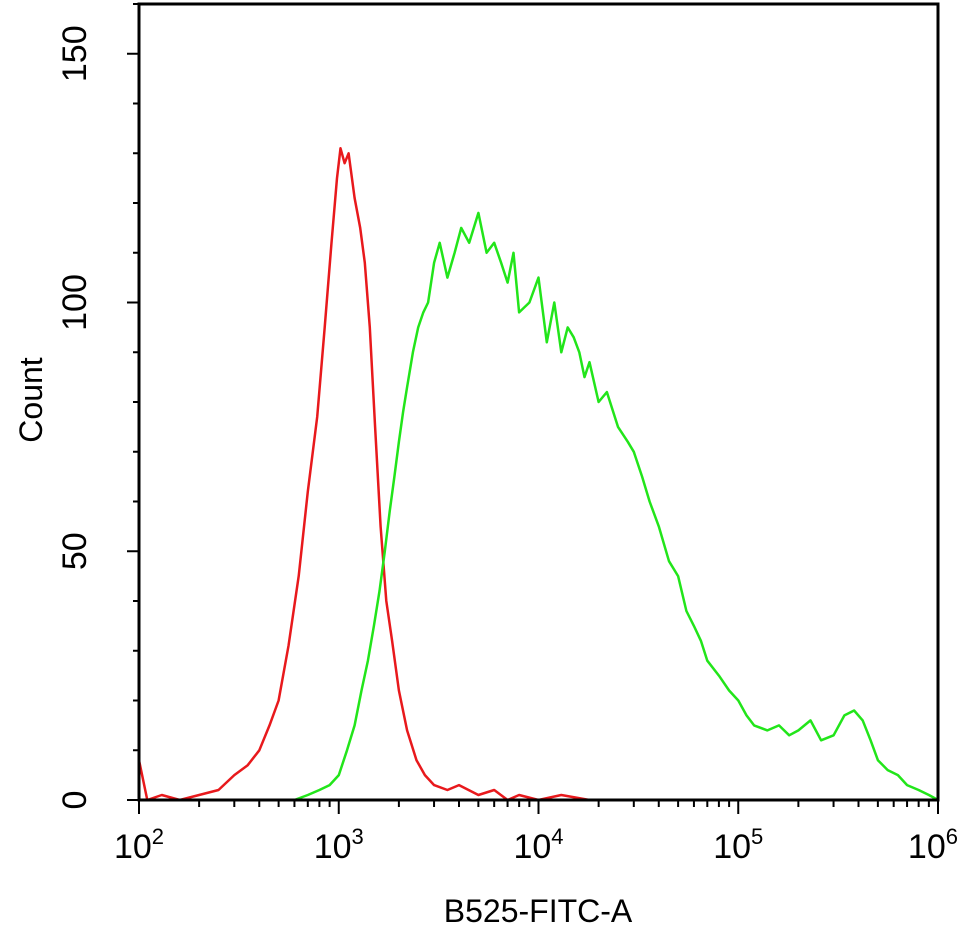  I want to click on x-tick-label: 10⁶, so click(933, 845).